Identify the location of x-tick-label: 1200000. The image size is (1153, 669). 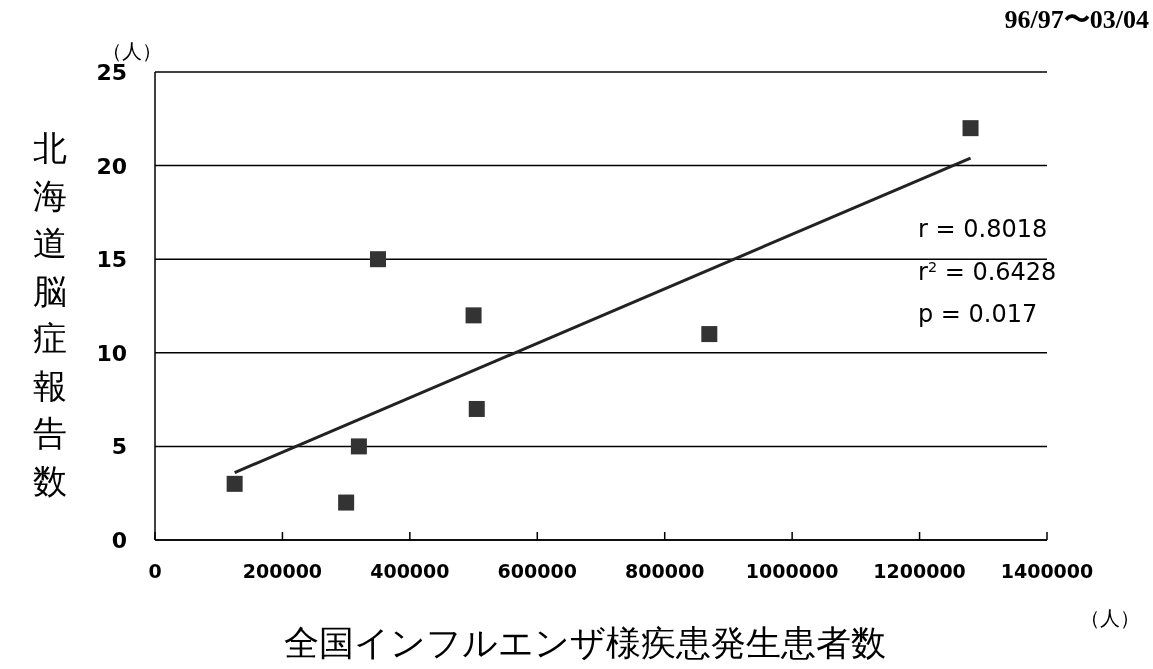
(919, 571).